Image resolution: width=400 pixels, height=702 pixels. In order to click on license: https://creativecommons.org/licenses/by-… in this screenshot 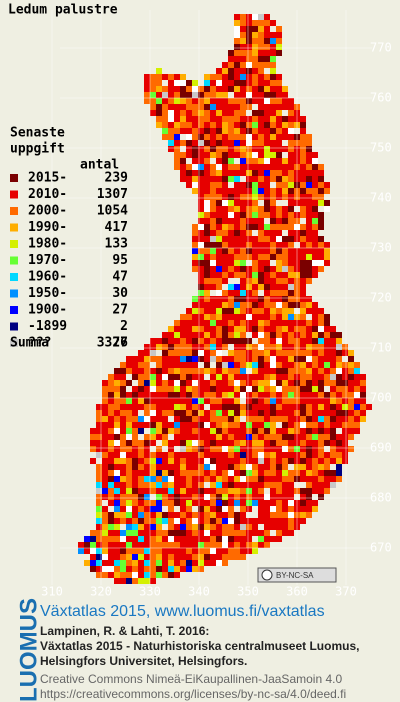, I will do `click(193, 694)`.